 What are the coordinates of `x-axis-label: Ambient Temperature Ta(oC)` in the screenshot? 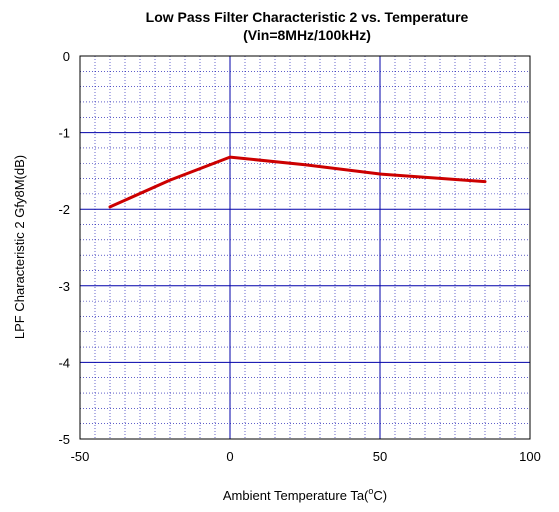 It's located at (305, 494).